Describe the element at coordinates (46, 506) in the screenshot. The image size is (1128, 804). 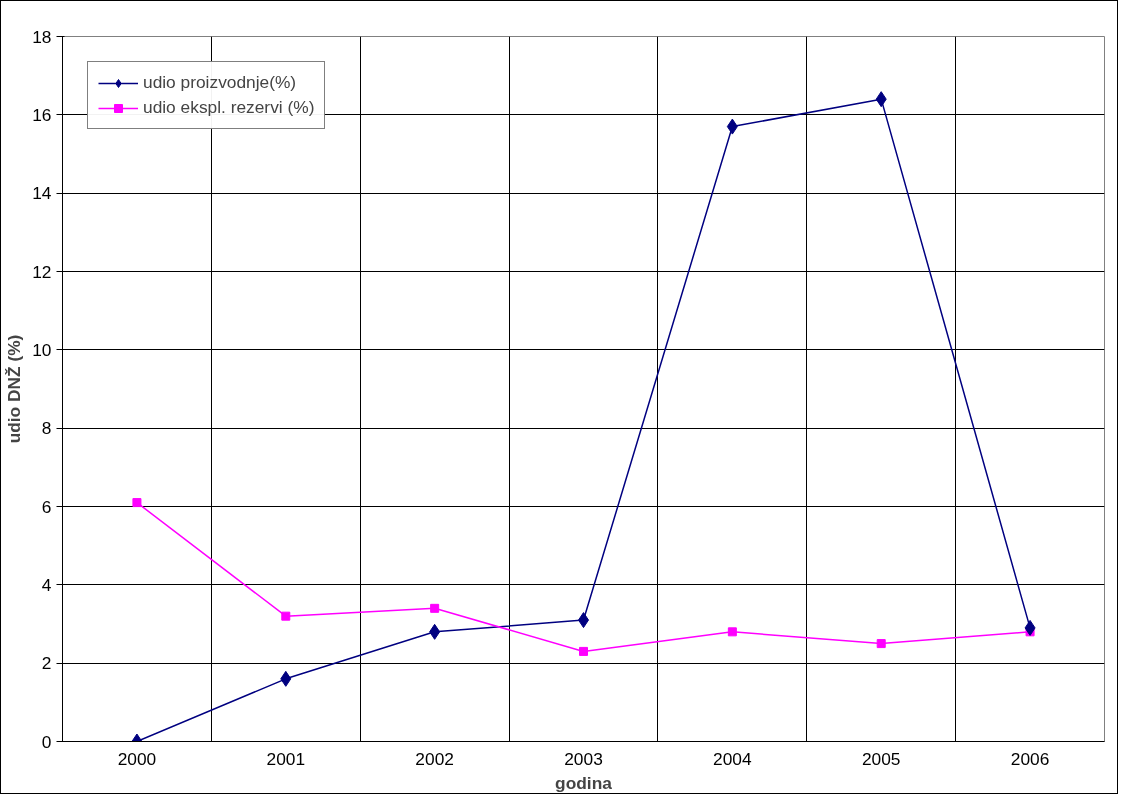
I see `y-tick-label: 6` at that location.